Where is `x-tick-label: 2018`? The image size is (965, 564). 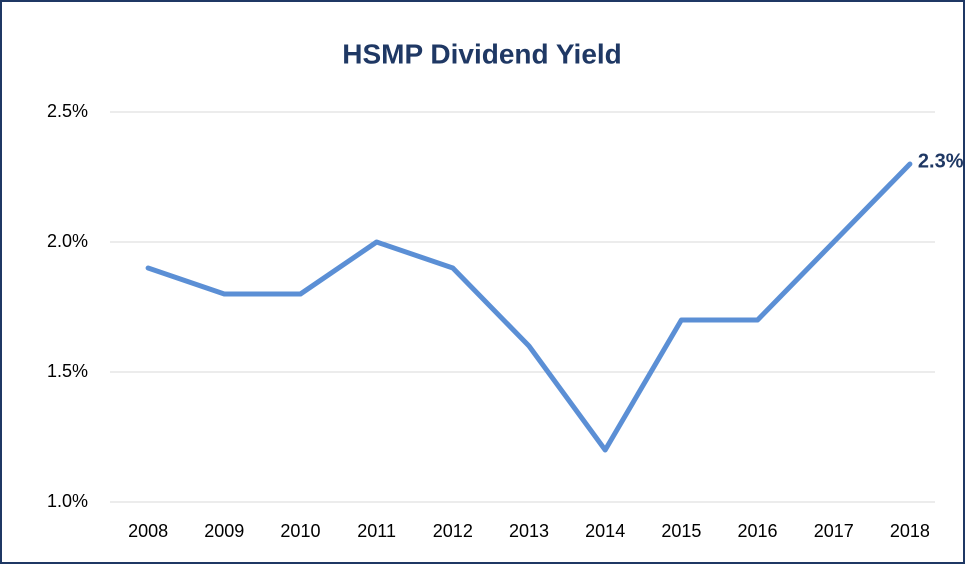 x-tick-label: 2018 is located at coordinates (910, 531).